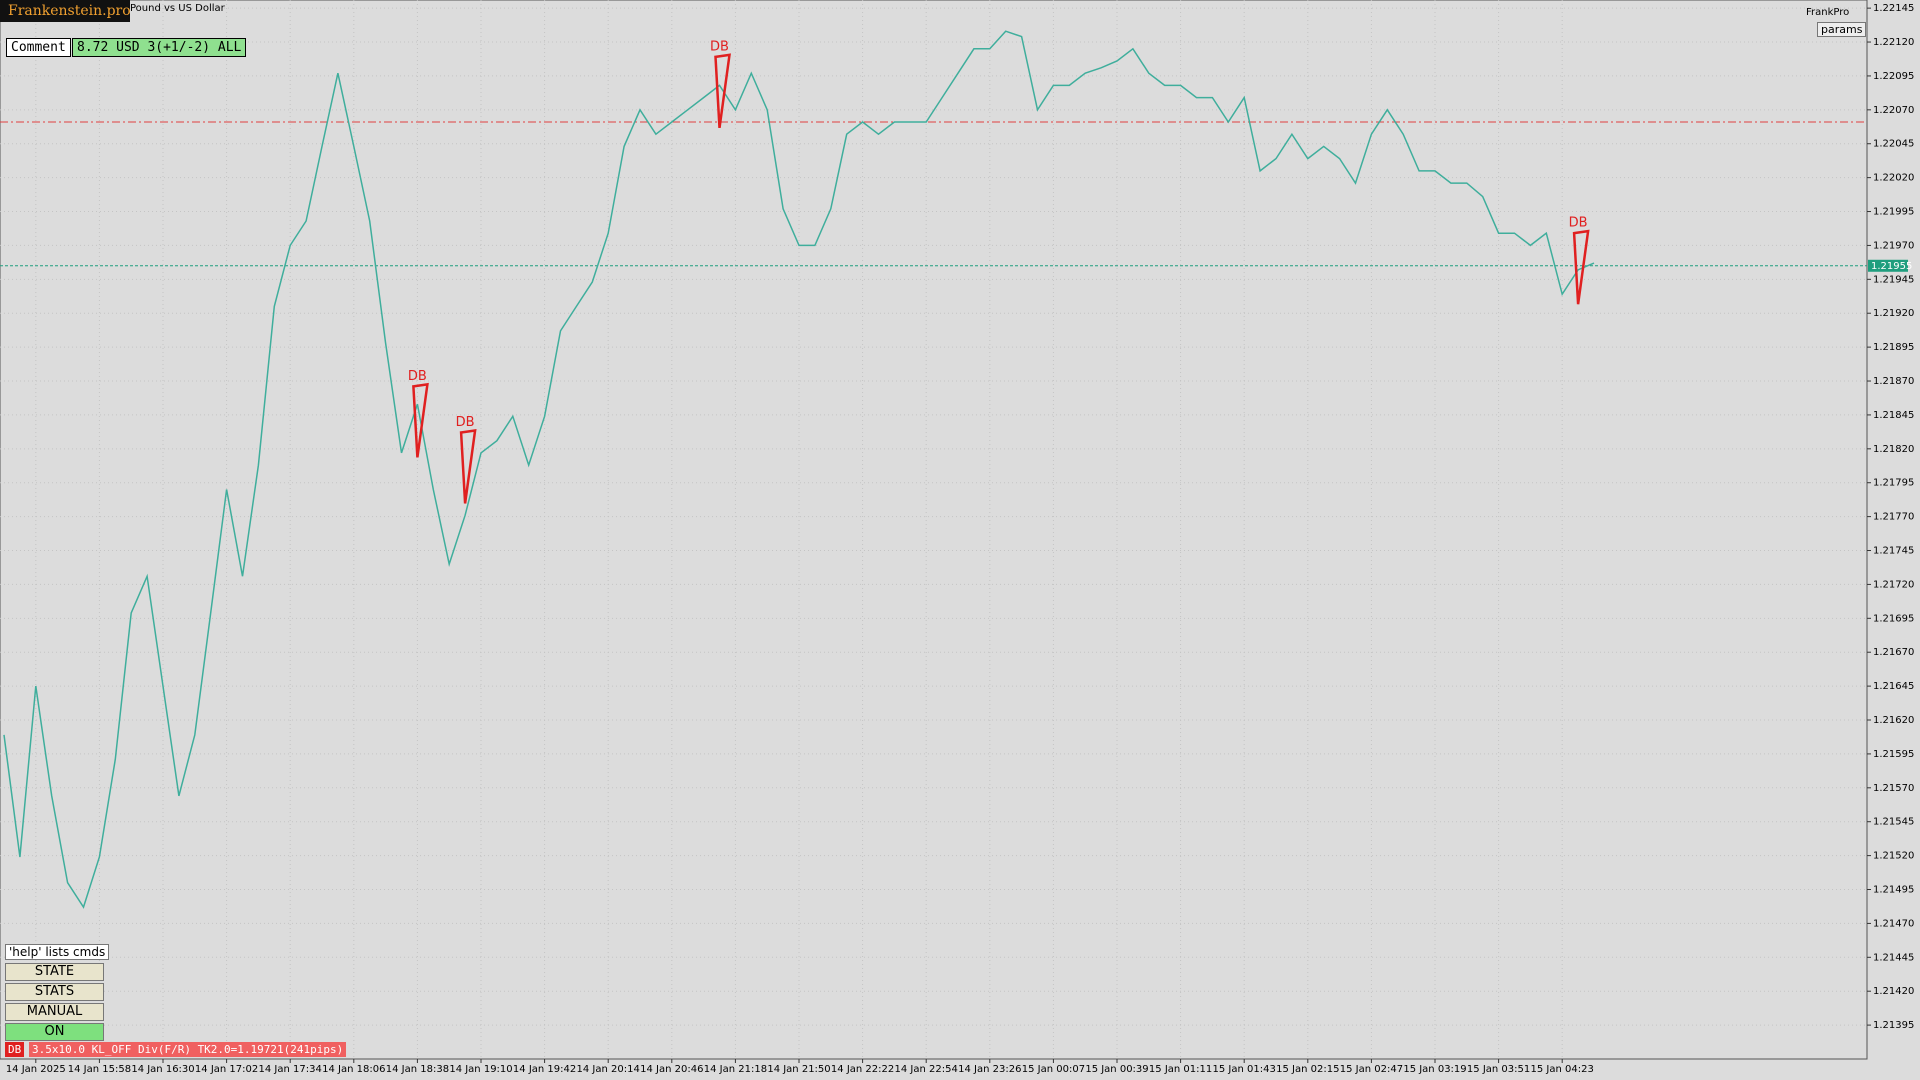  I want to click on state-button: STATE, so click(54, 972).